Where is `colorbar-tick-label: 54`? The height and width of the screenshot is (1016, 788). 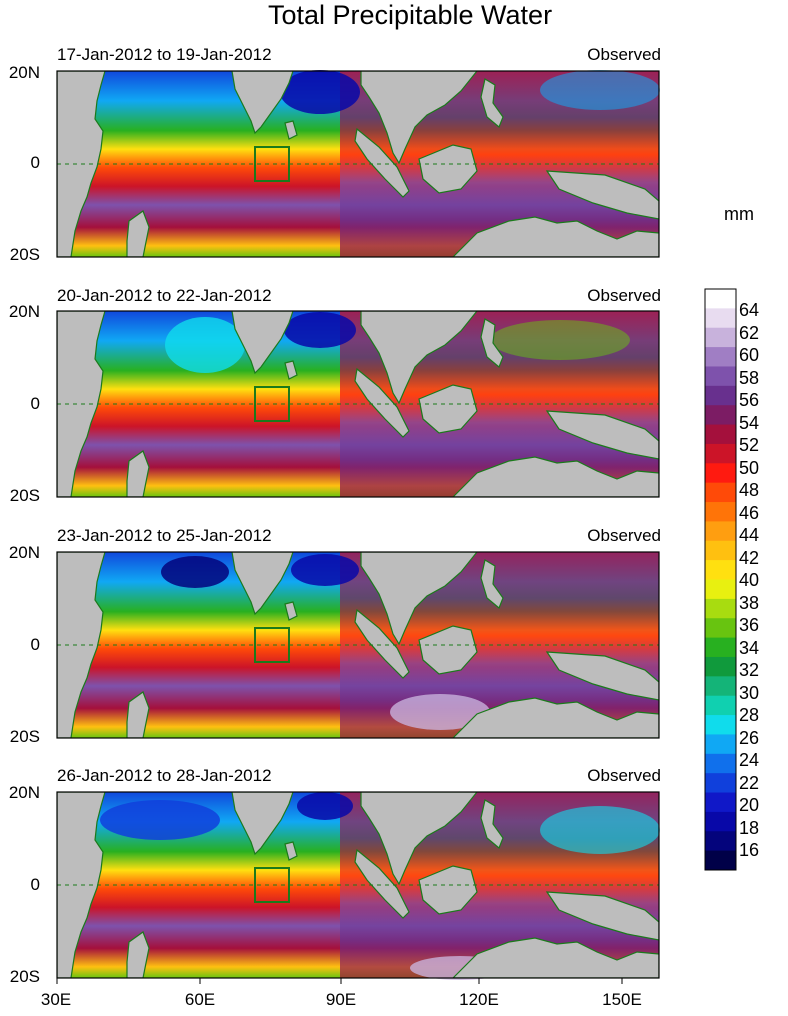
colorbar-tick-label: 54 is located at coordinates (749, 422).